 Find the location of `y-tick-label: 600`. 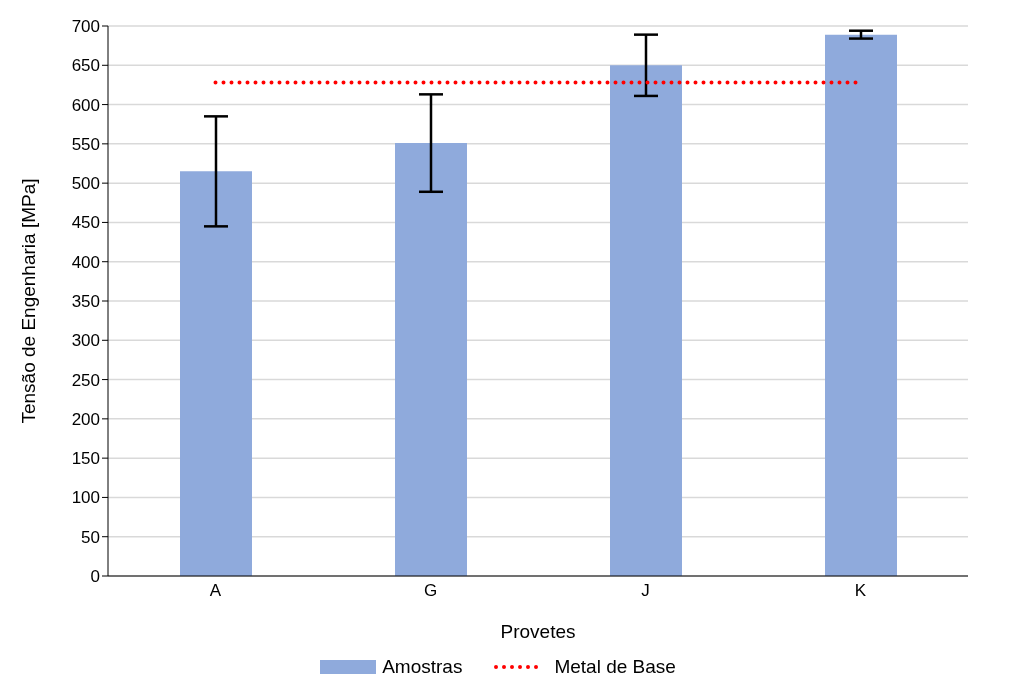

y-tick-label: 600 is located at coordinates (85, 105).